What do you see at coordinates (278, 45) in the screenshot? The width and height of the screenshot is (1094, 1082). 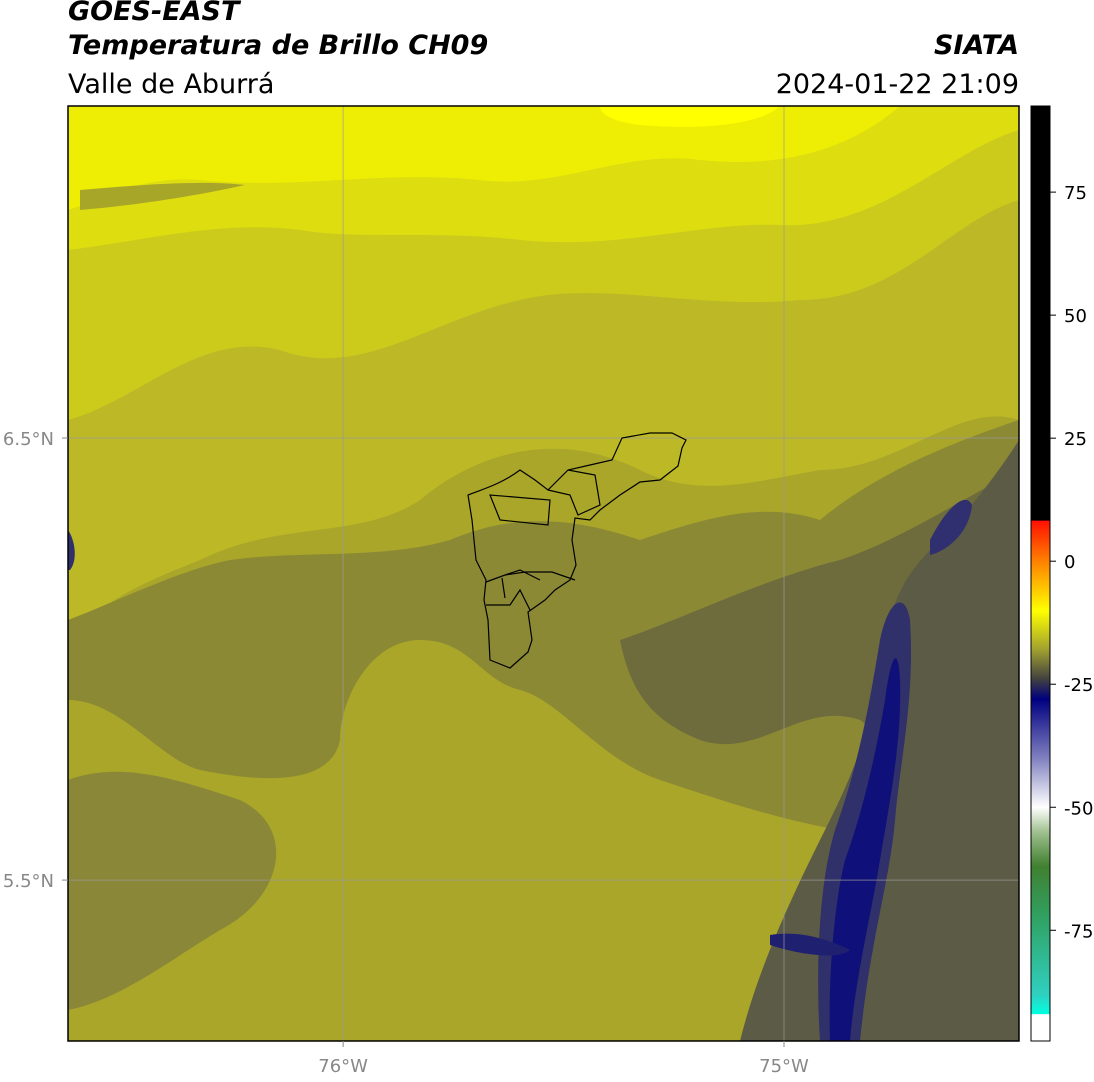 I see `subtitle: Temperatura de Brillo CH09` at bounding box center [278, 45].